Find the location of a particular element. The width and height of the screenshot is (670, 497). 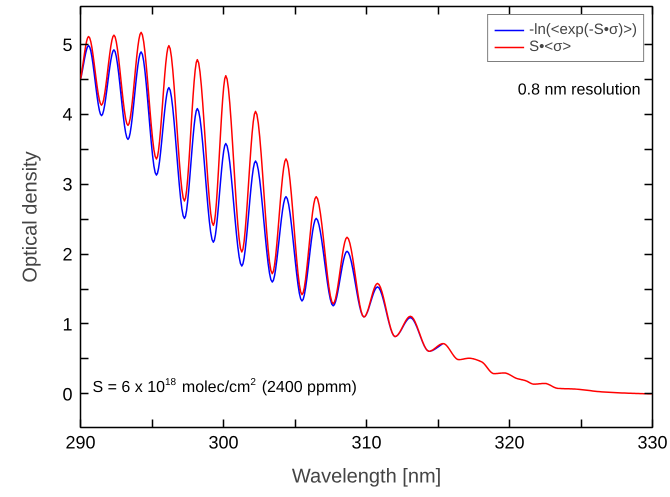

y-tick-label: 2 is located at coordinates (67, 254).